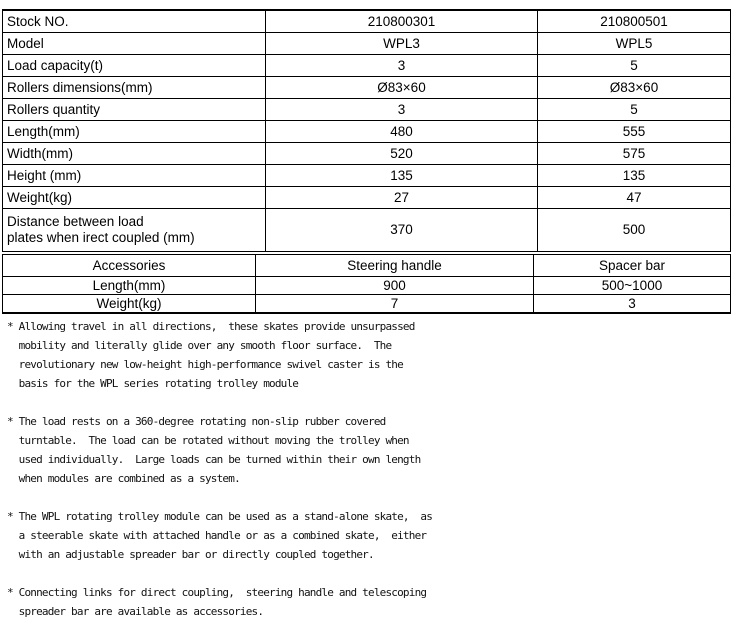  I want to click on length-wpl5: 555, so click(634, 131).